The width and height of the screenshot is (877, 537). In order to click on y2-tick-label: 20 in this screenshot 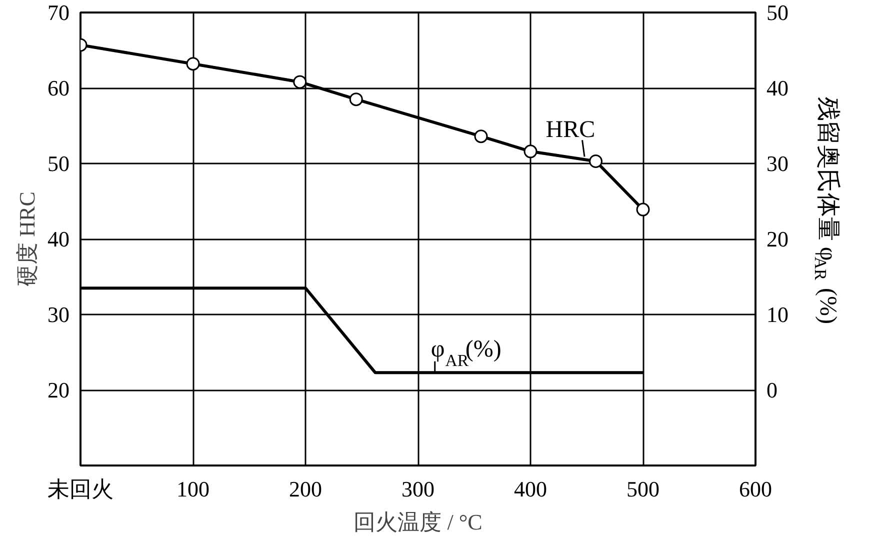, I will do `click(777, 239)`.